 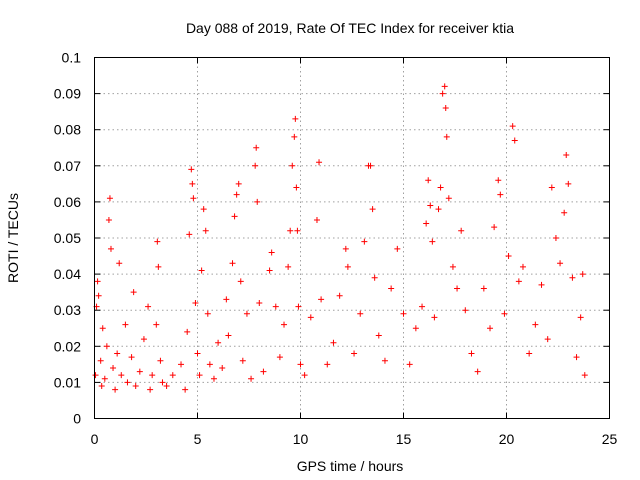 What do you see at coordinates (404, 439) in the screenshot?
I see `x-tick-label: 15` at bounding box center [404, 439].